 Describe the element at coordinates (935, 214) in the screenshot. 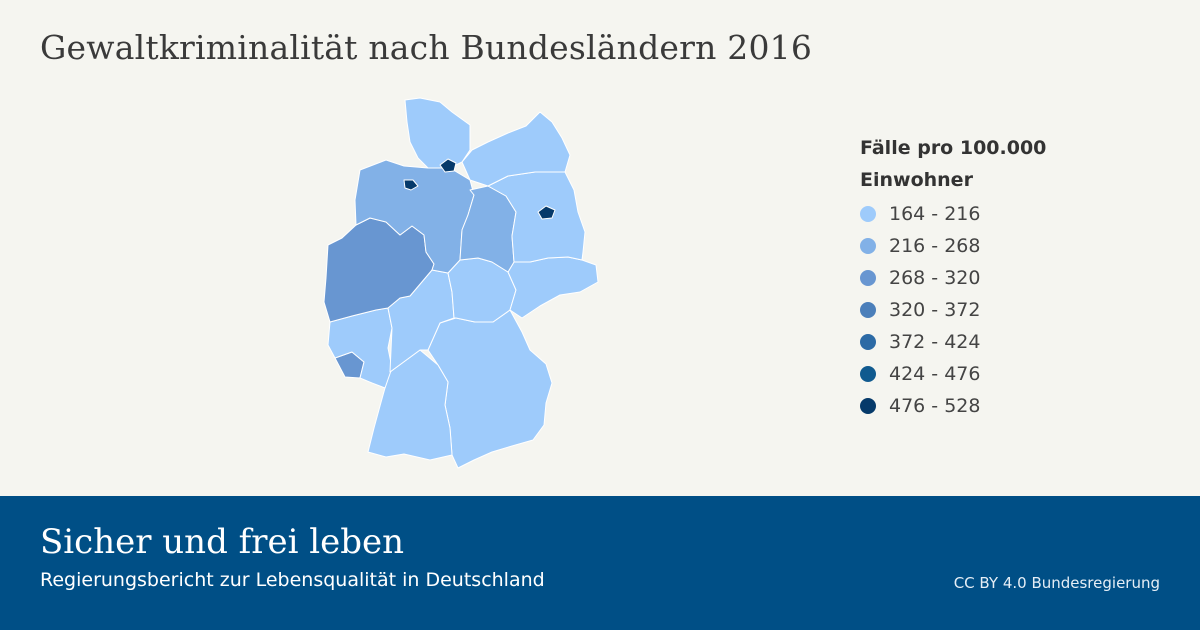

I see `legend-label: 164 - 216` at that location.